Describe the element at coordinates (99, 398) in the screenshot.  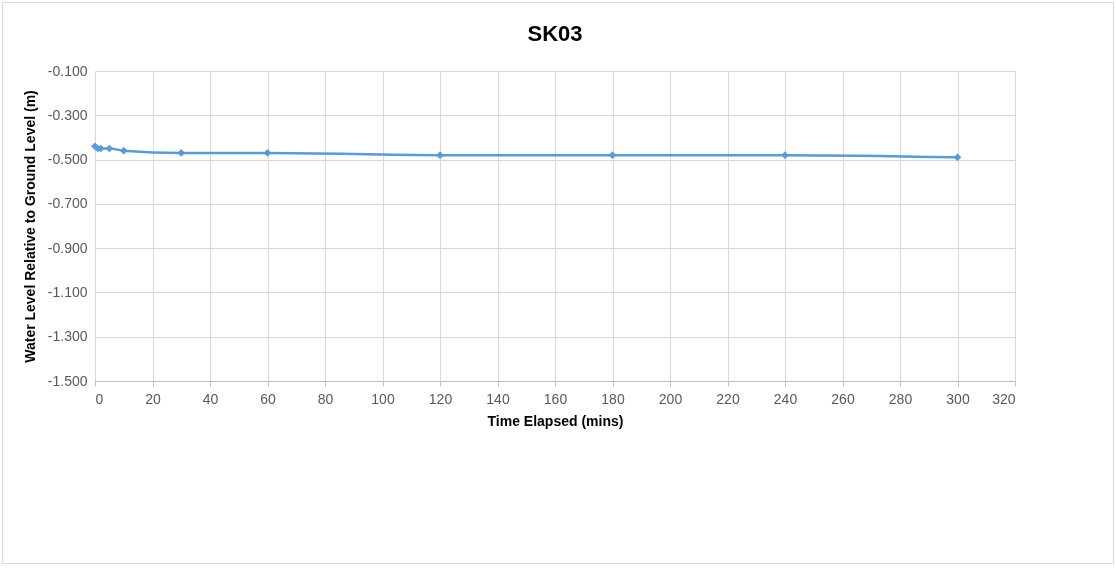
I see `x-tick-label: 0` at that location.